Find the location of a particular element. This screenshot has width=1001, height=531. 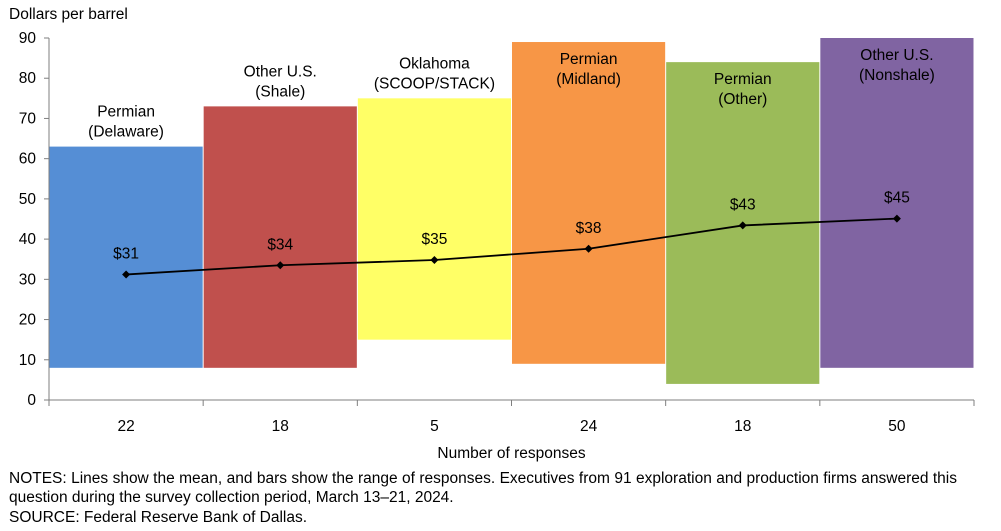

mean-data-label: $43 is located at coordinates (743, 204).